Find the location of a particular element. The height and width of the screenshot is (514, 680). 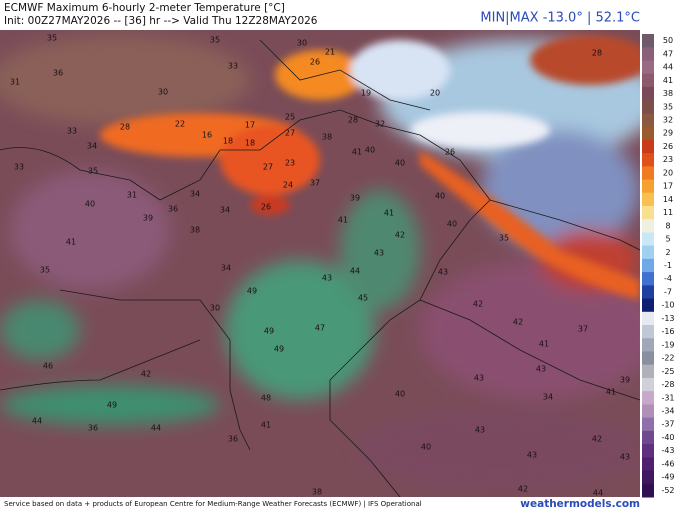

colorbar-label: 8 is located at coordinates (667, 225).